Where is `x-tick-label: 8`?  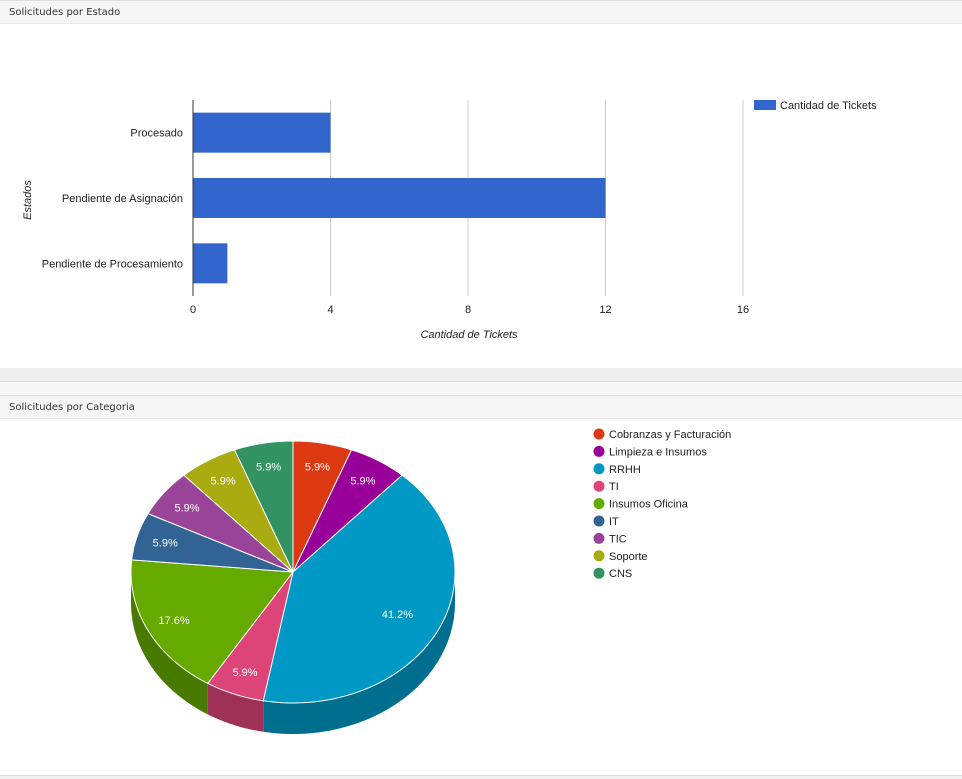
x-tick-label: 8 is located at coordinates (468, 310).